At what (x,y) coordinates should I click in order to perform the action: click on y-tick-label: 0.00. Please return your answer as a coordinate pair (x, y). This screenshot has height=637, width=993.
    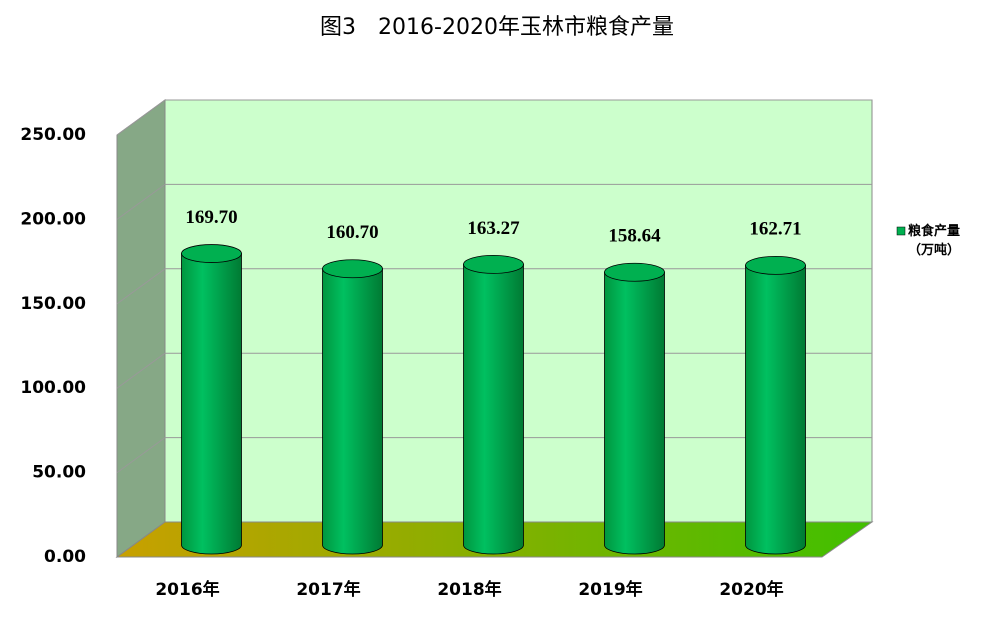
    Looking at the image, I should click on (65, 557).